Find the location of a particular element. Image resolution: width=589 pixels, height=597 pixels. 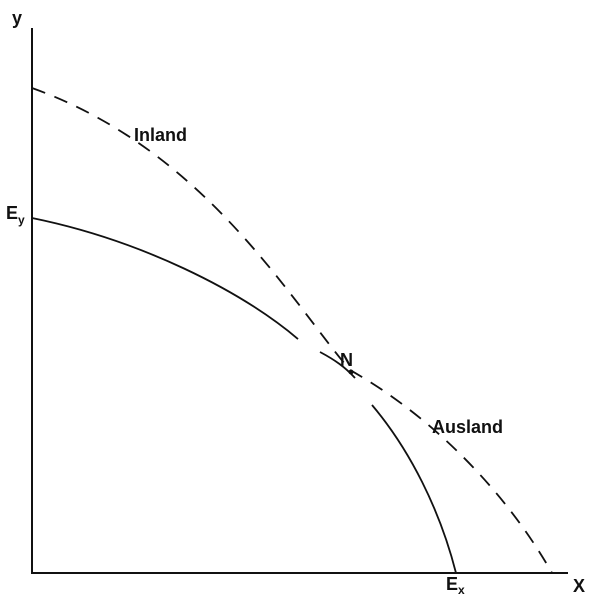

x-intercept-label: Ex is located at coordinates (455, 585).